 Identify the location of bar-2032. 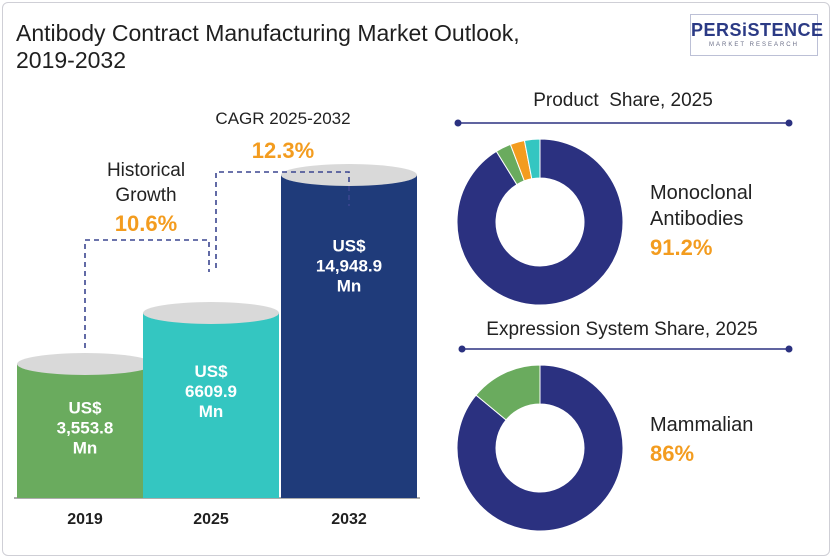
(349, 336).